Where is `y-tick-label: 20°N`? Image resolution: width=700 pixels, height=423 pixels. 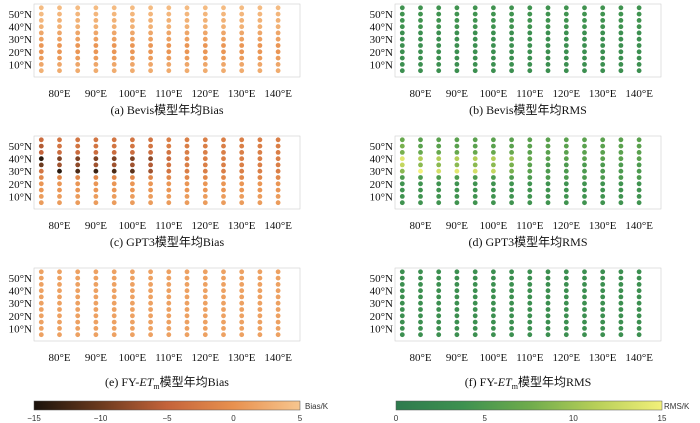
y-tick-label: 20°N is located at coordinates (381, 53).